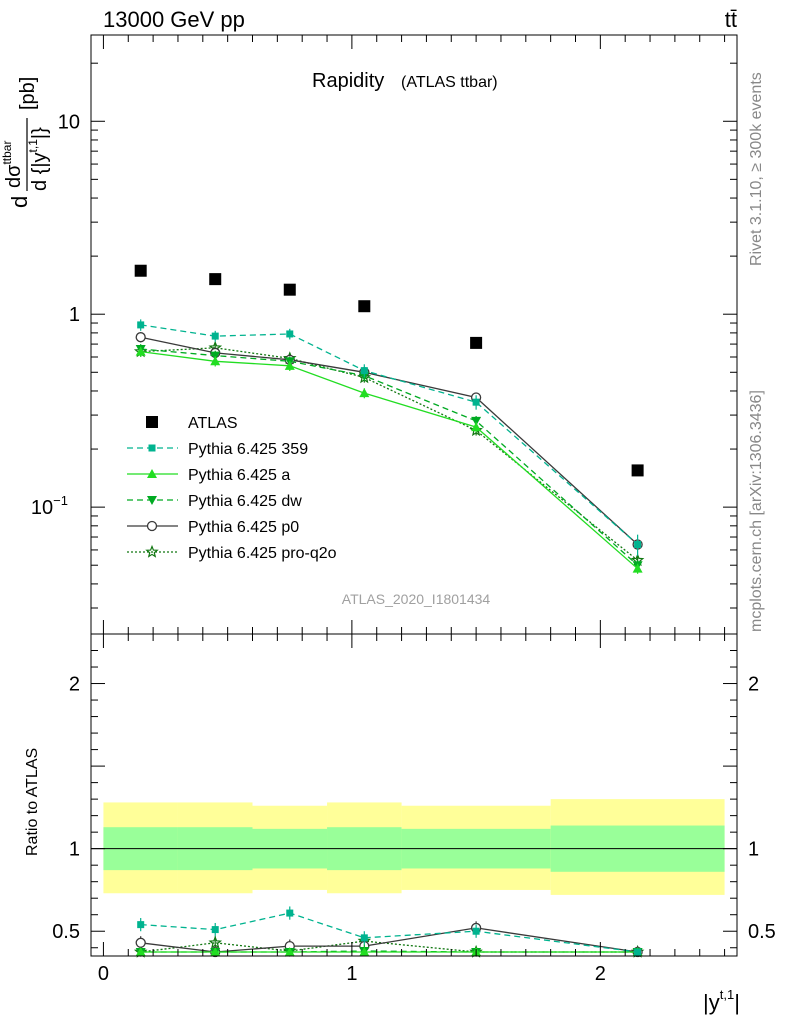 The image size is (786, 1024). What do you see at coordinates (351, 974) in the screenshot?
I see `x-tick-label: 1` at bounding box center [351, 974].